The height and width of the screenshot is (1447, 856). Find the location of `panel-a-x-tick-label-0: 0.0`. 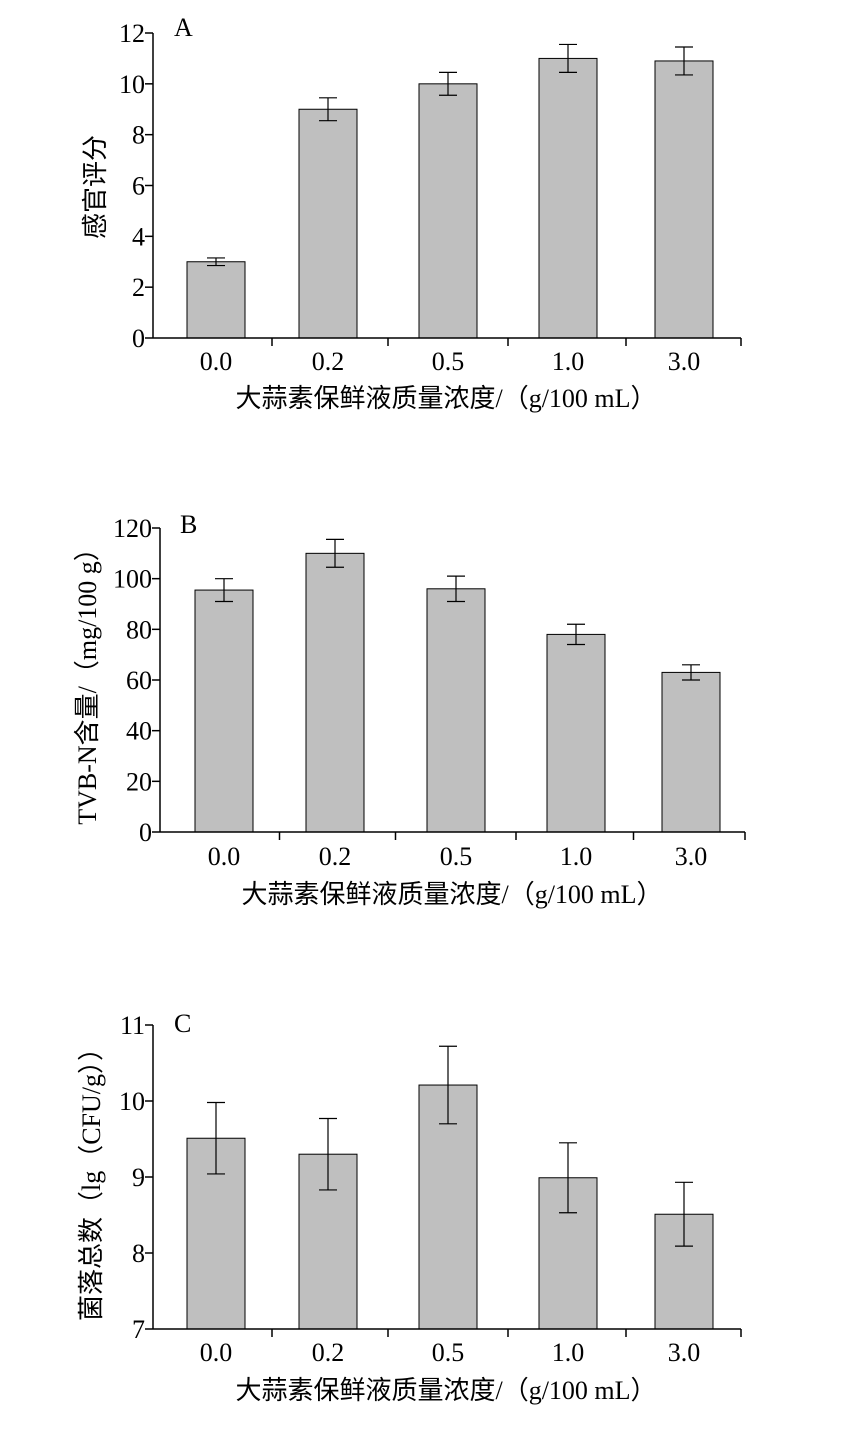

panel-a-x-tick-label-0: 0.0 is located at coordinates (216, 361).